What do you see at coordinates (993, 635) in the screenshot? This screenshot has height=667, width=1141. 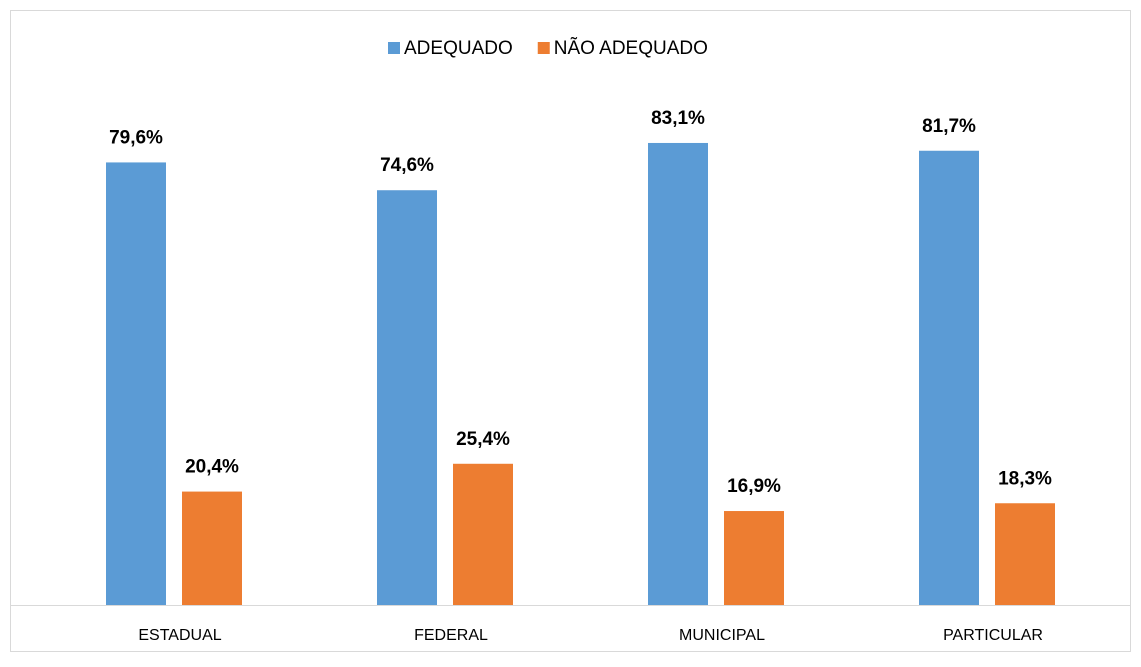 I see `x-tick-label: PARTICULAR` at bounding box center [993, 635].